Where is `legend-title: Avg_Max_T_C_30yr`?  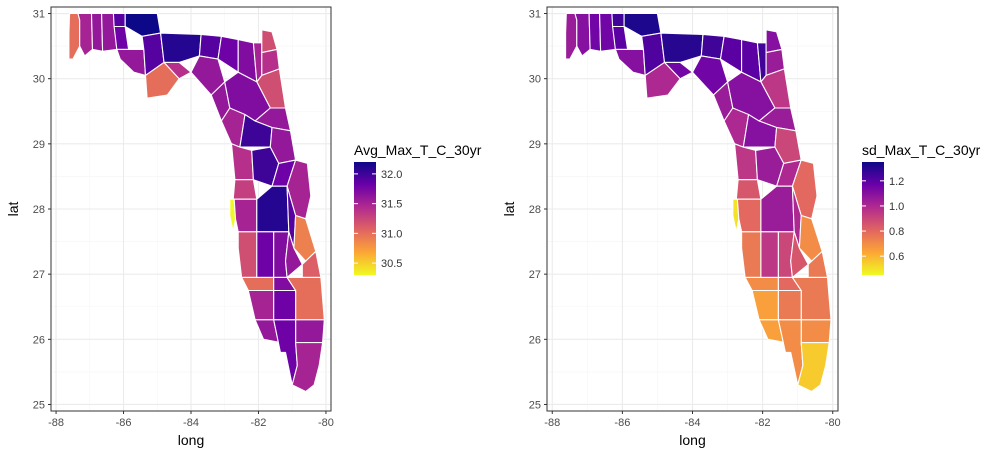 legend-title: Avg_Max_T_C_30yr is located at coordinates (418, 150).